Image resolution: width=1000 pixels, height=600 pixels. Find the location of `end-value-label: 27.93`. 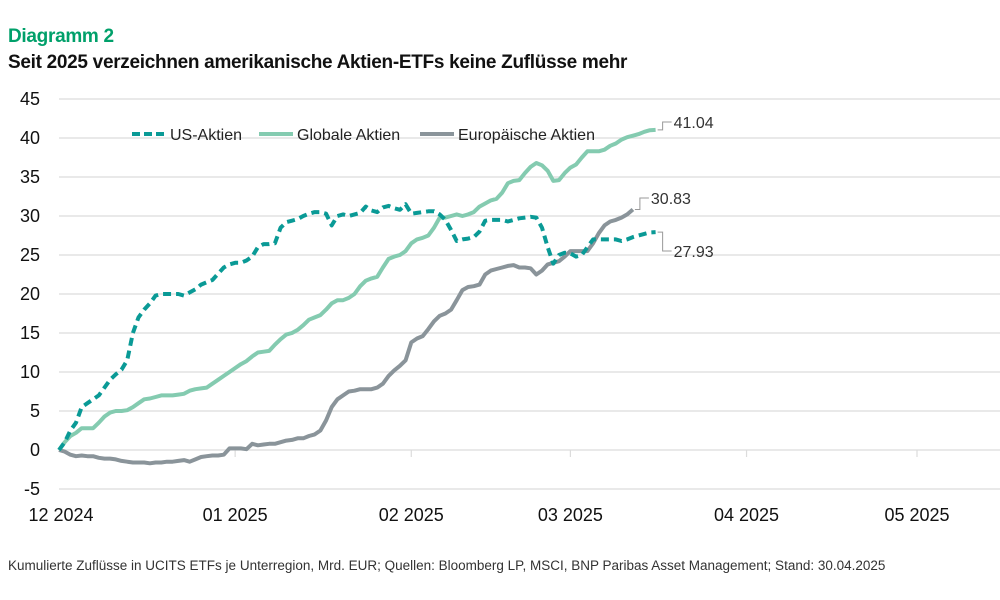

end-value-label: 27.93 is located at coordinates (694, 252).